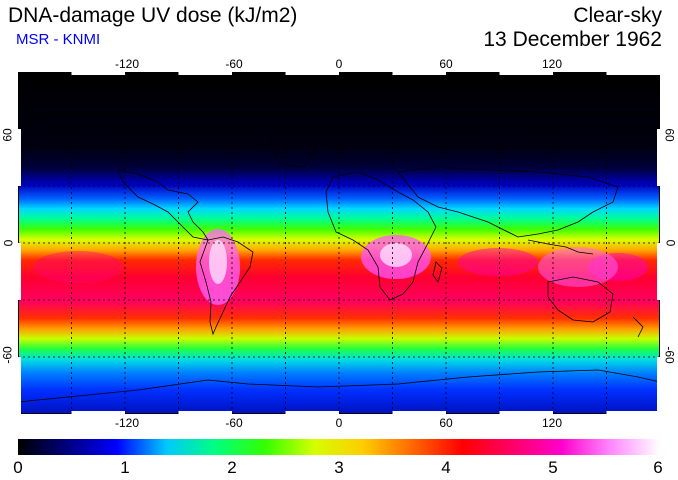 The height and width of the screenshot is (480, 678). Describe the element at coordinates (339, 467) in the screenshot. I see `colorbar-label: 3` at that location.